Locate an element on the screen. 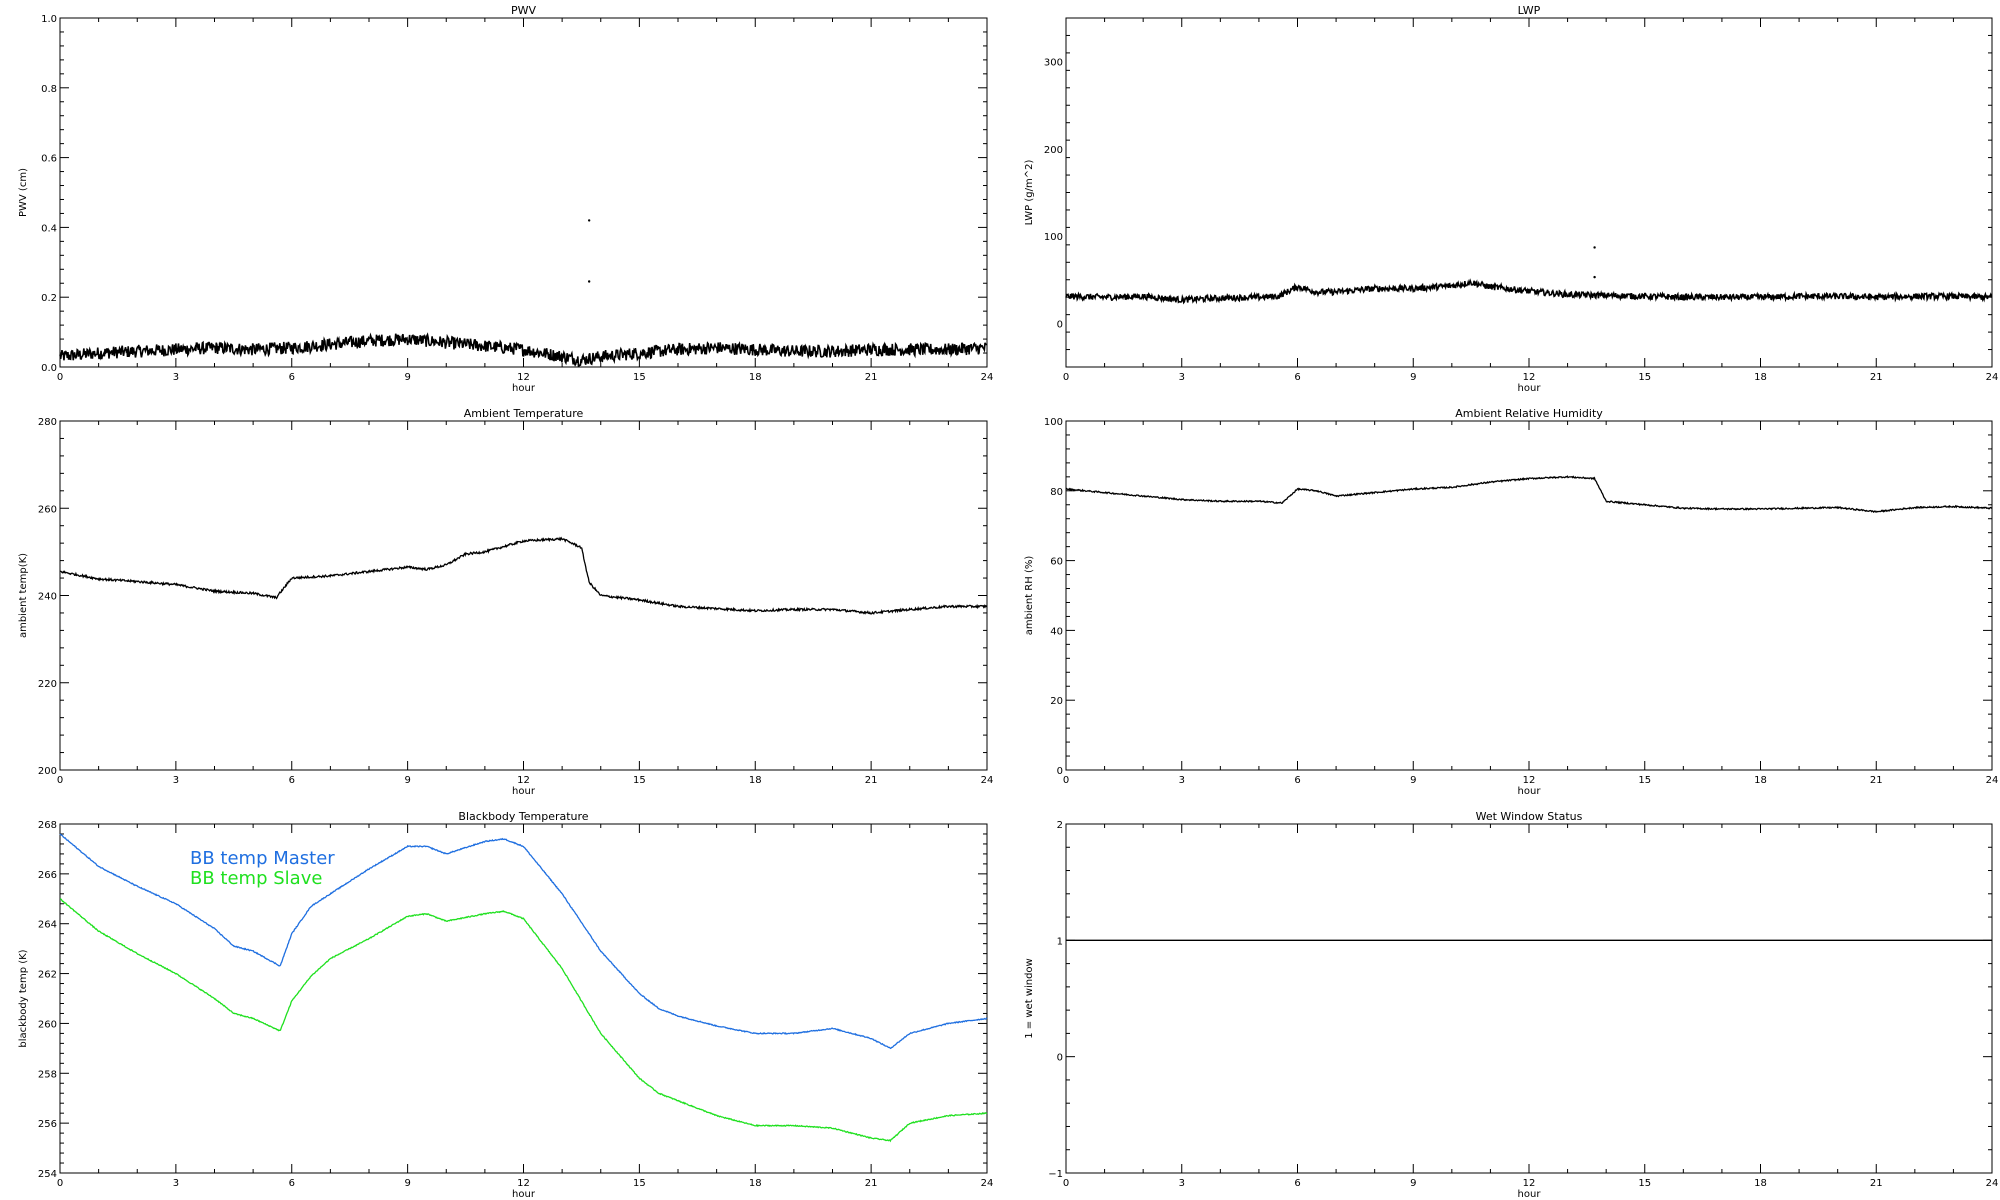  y-tick-label: 80 is located at coordinates (1056, 492).